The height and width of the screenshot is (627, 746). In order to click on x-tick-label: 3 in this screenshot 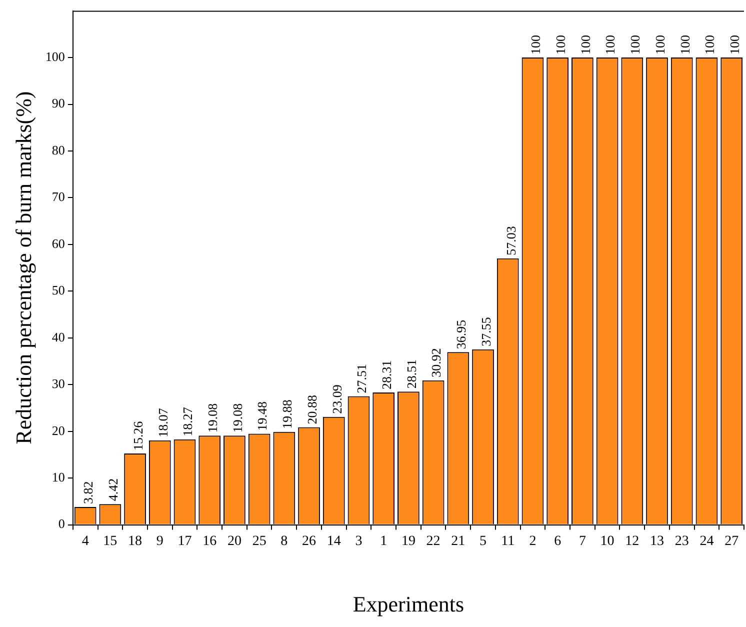, I will do `click(358, 541)`.